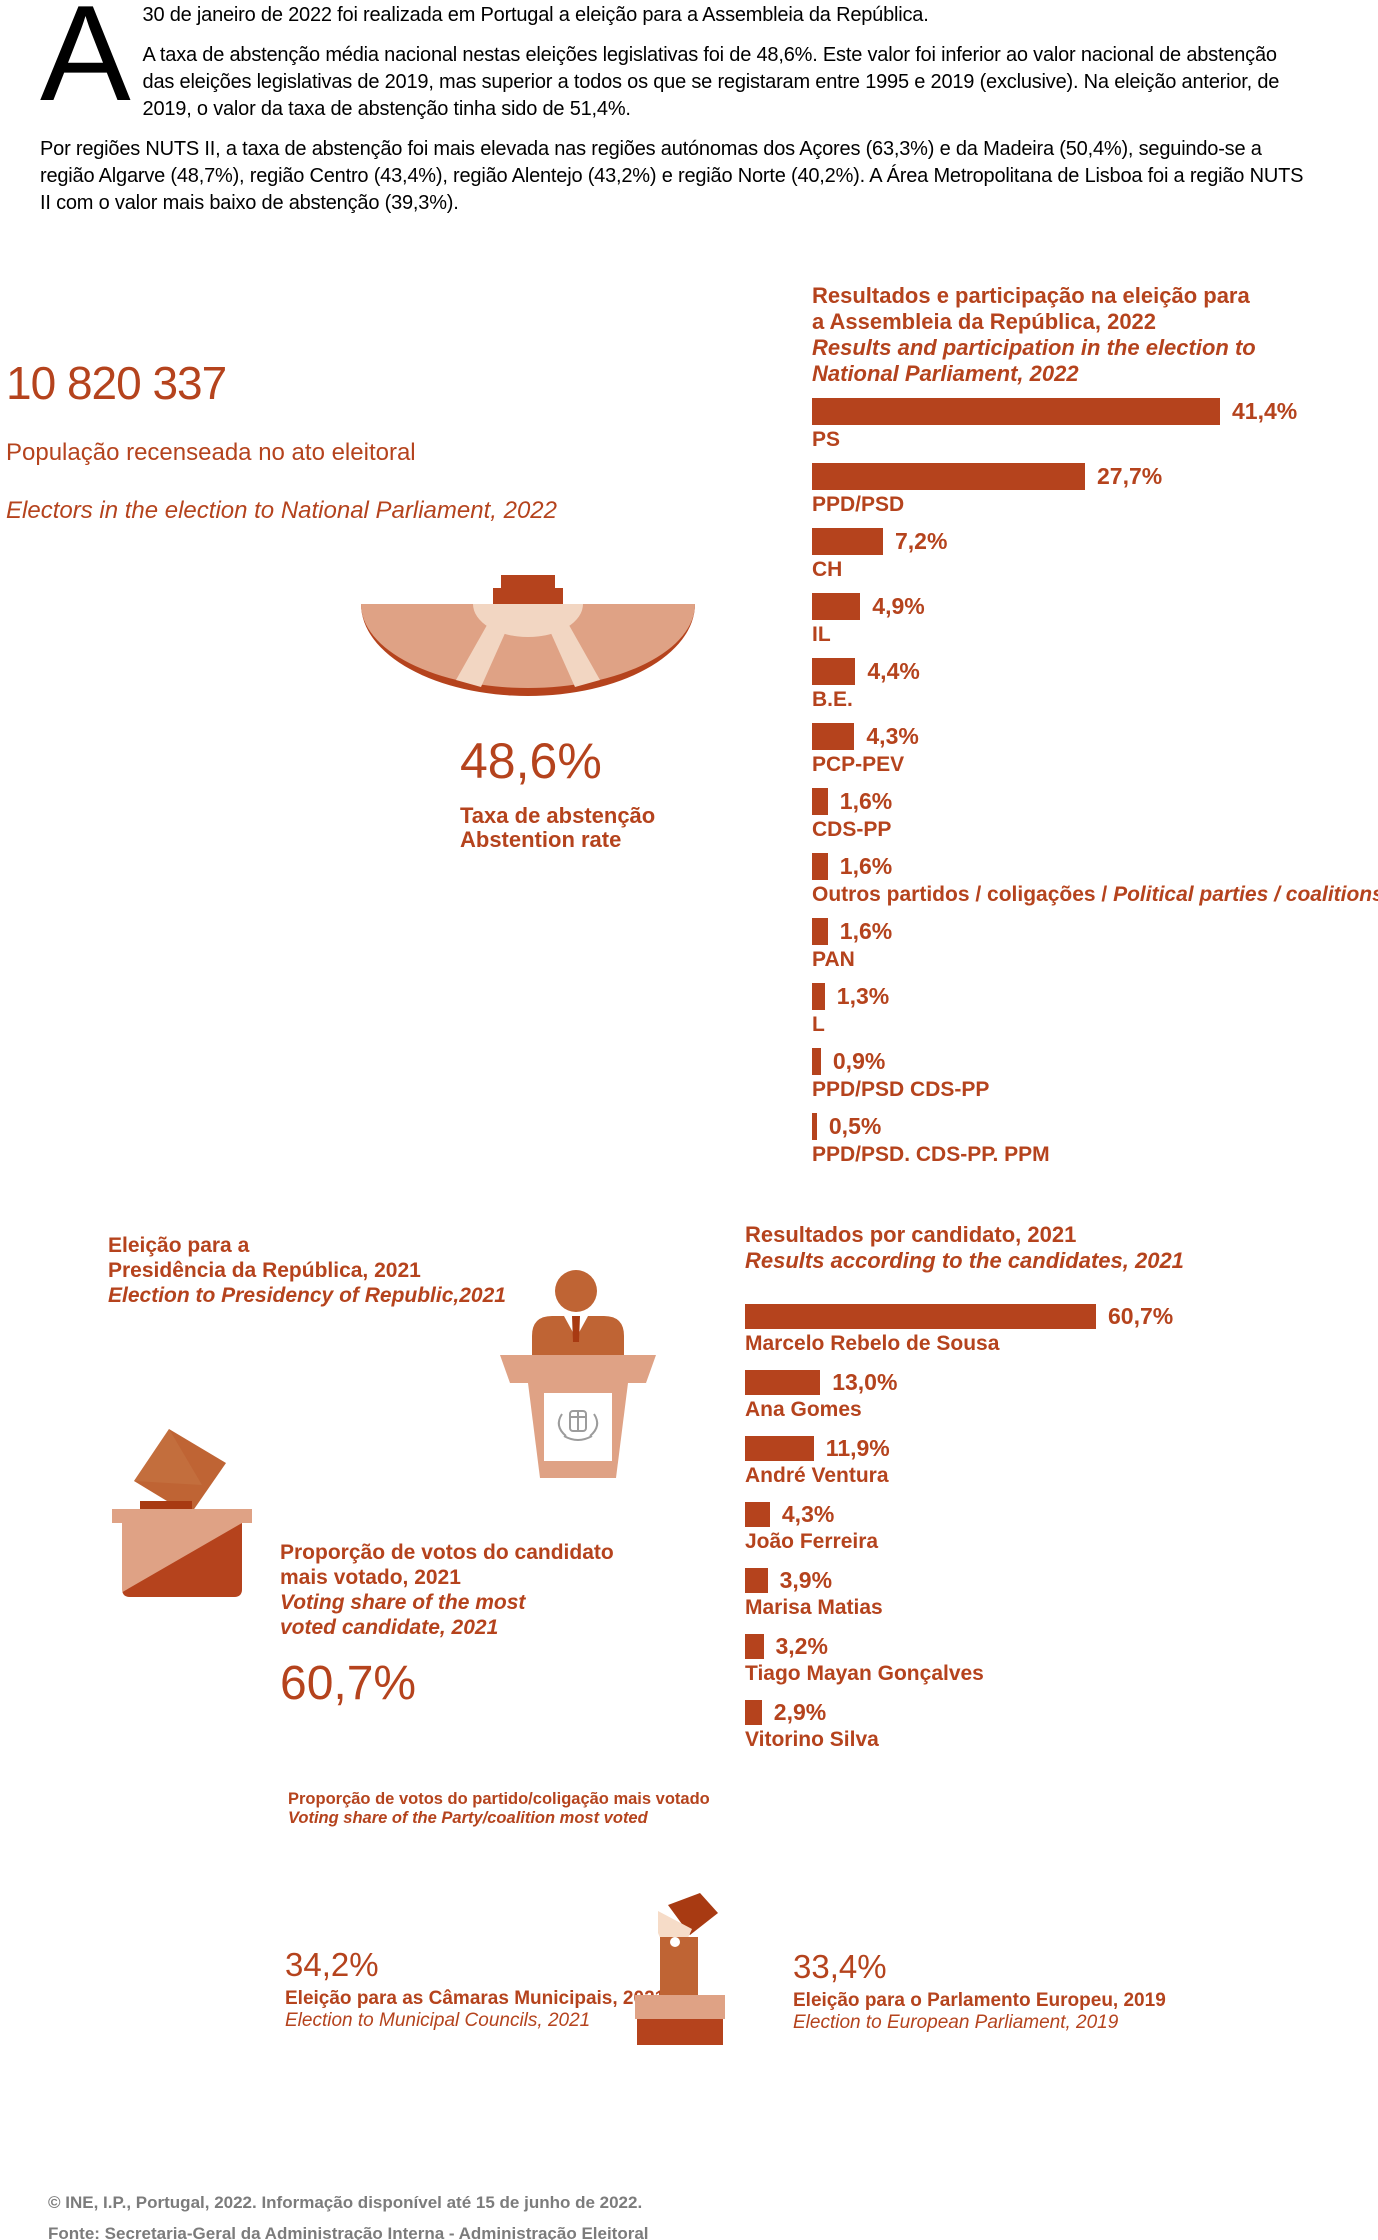  Describe the element at coordinates (858, 764) in the screenshot. I see `bar-category-label: PCP-PEV` at that location.